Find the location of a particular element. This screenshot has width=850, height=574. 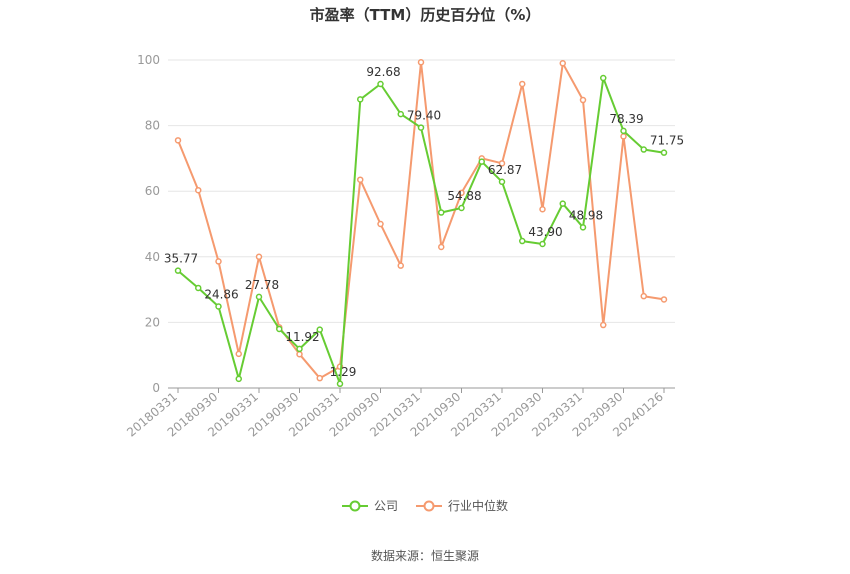

legend-company-label: 公司 is located at coordinates (385, 506).